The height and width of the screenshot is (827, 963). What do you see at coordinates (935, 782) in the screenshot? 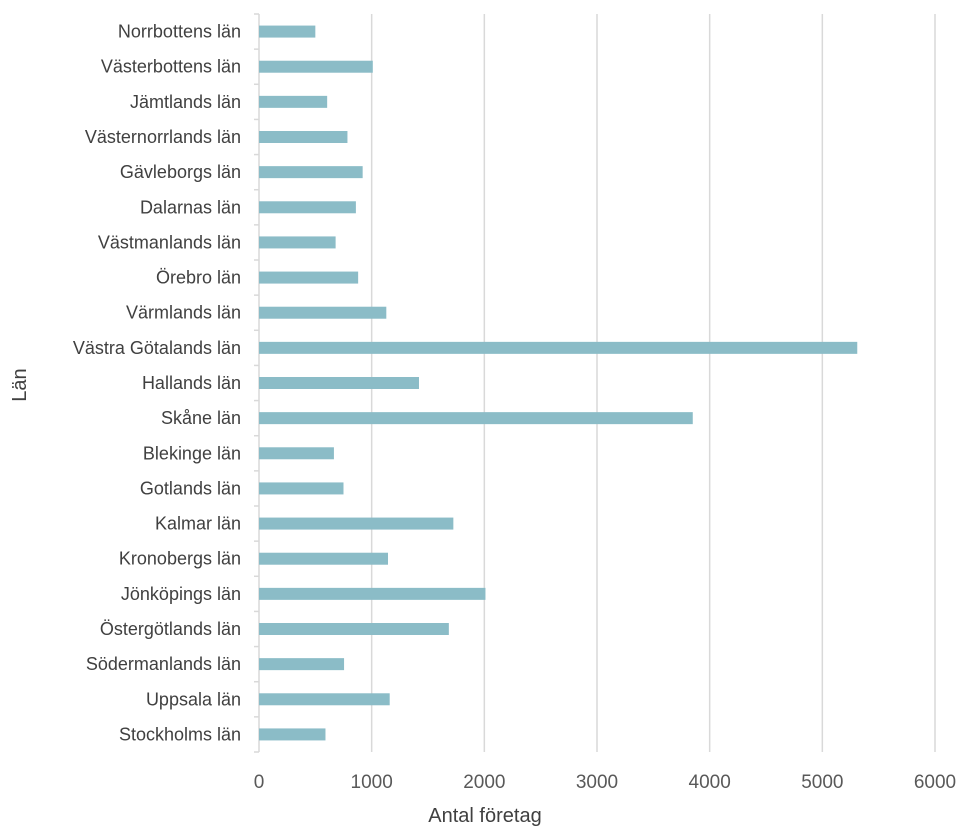
I see `x-tick-label: 6000` at bounding box center [935, 782].